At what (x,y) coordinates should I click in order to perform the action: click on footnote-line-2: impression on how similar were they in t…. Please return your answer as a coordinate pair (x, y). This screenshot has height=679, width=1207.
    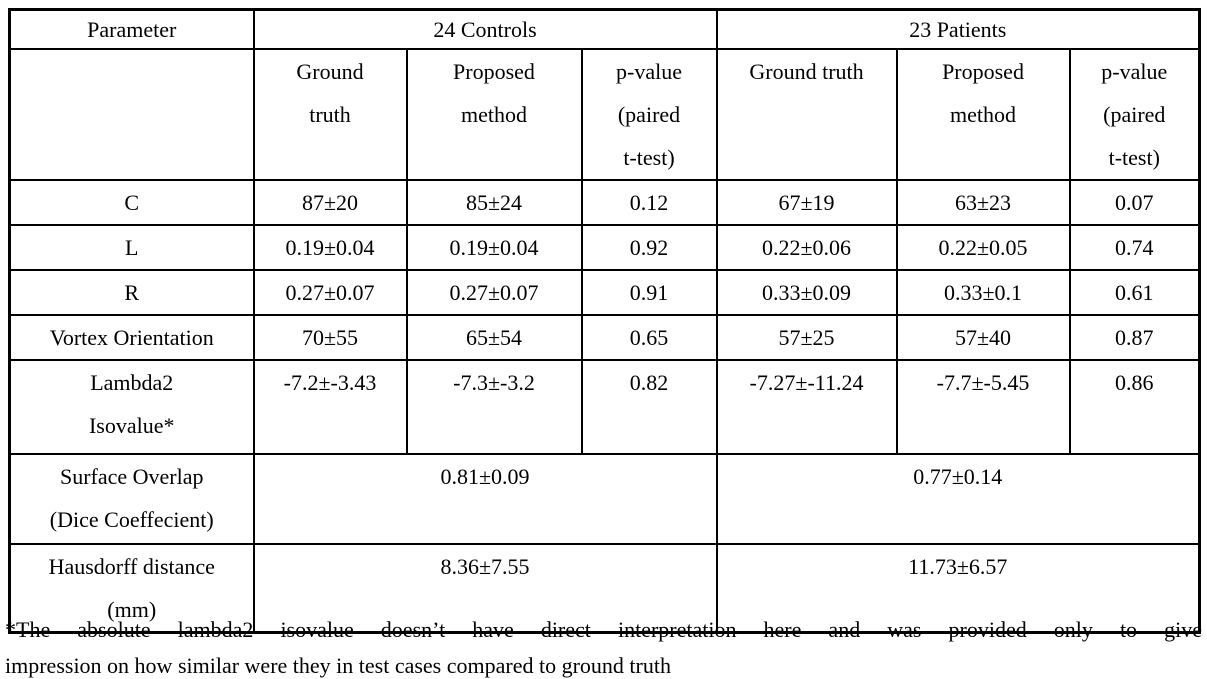
    Looking at the image, I should click on (338, 665).